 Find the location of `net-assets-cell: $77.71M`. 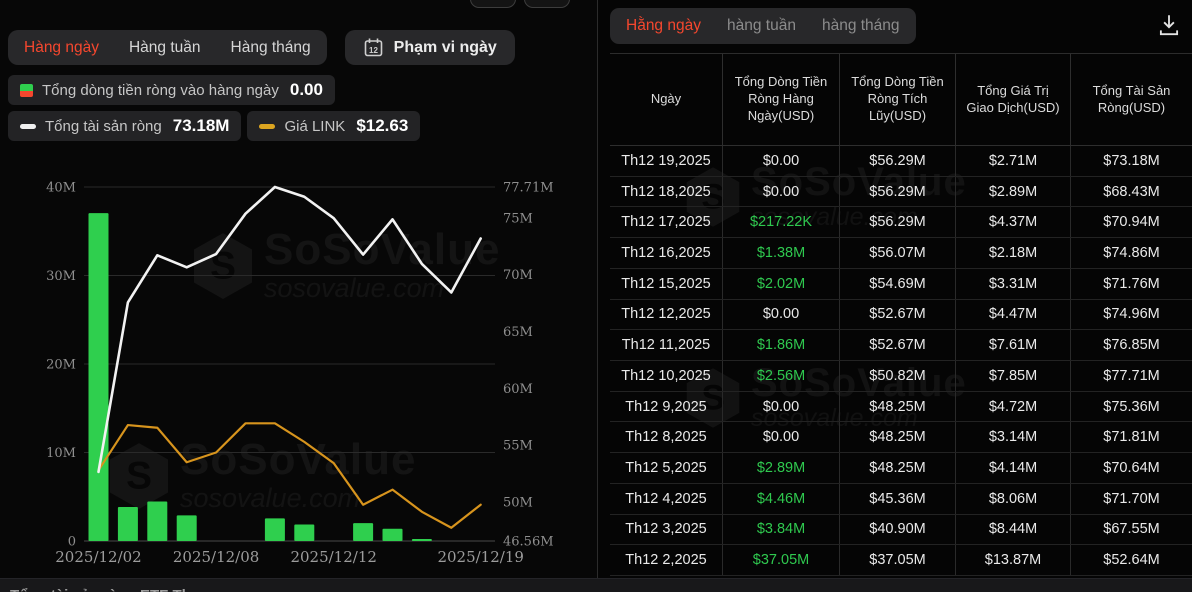

net-assets-cell: $77.71M is located at coordinates (1131, 375).